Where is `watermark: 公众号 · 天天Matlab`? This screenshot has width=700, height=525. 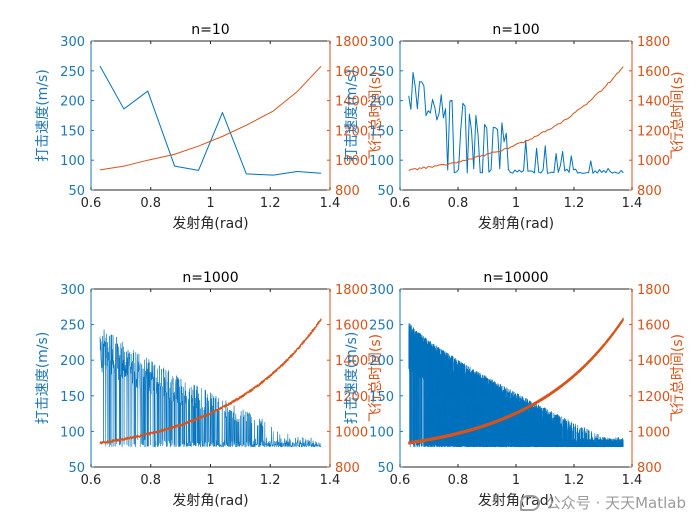 watermark: 公众号 · 天天Matlab is located at coordinates (602, 502).